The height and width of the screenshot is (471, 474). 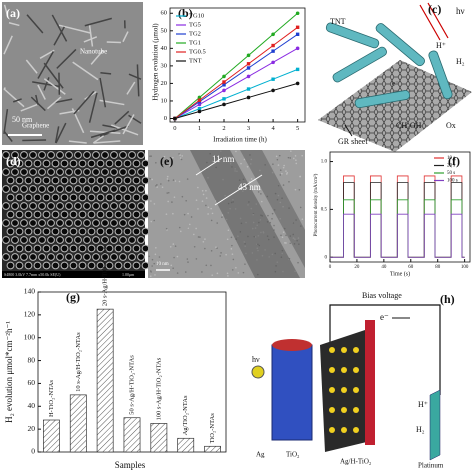 I want to click on x-tick-label: 0, so click(x=174, y=128).